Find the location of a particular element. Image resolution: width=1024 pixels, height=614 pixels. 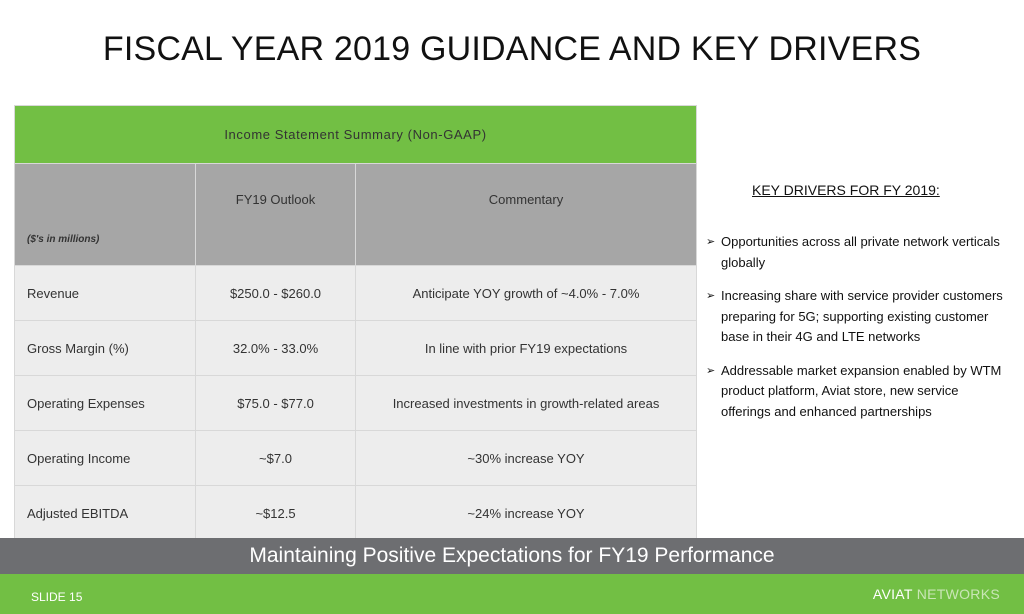

key-drivers-title: KEY DRIVERS FOR FY 2019: is located at coordinates (846, 190).